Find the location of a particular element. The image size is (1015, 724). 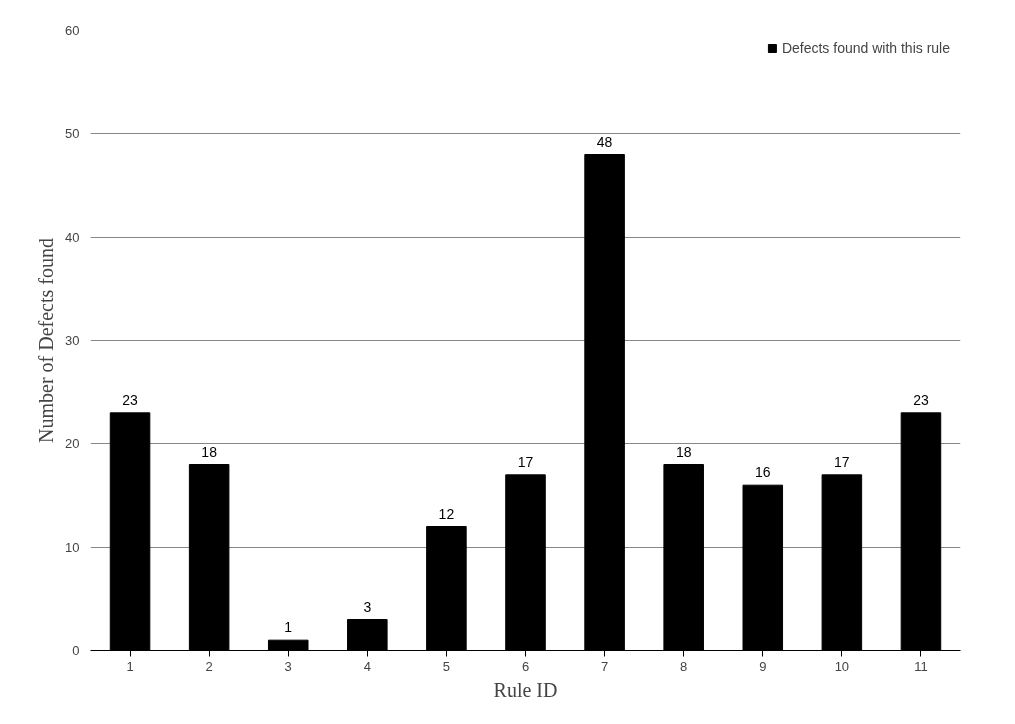

x-tick-label: 6 is located at coordinates (525, 666).